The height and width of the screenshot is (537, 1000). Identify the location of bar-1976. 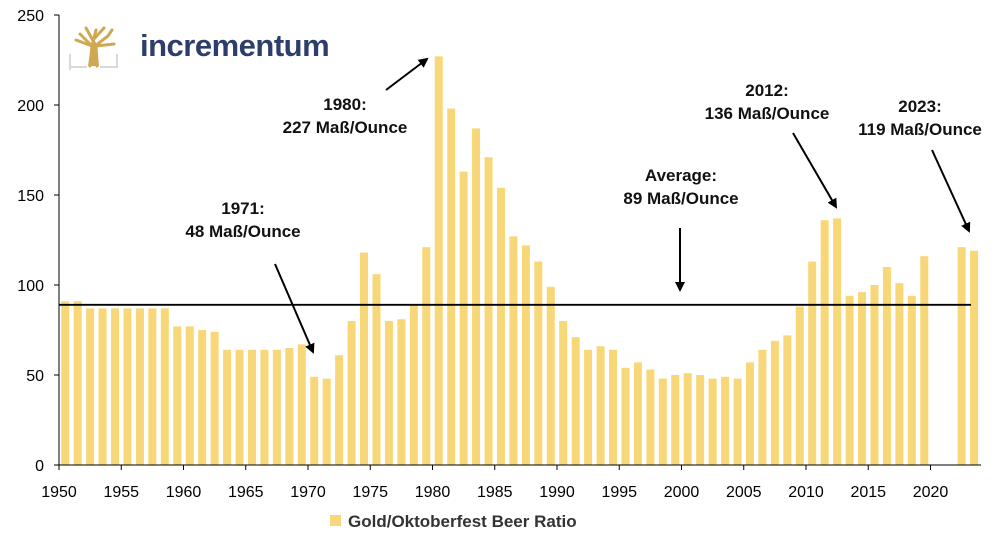
(388, 393).